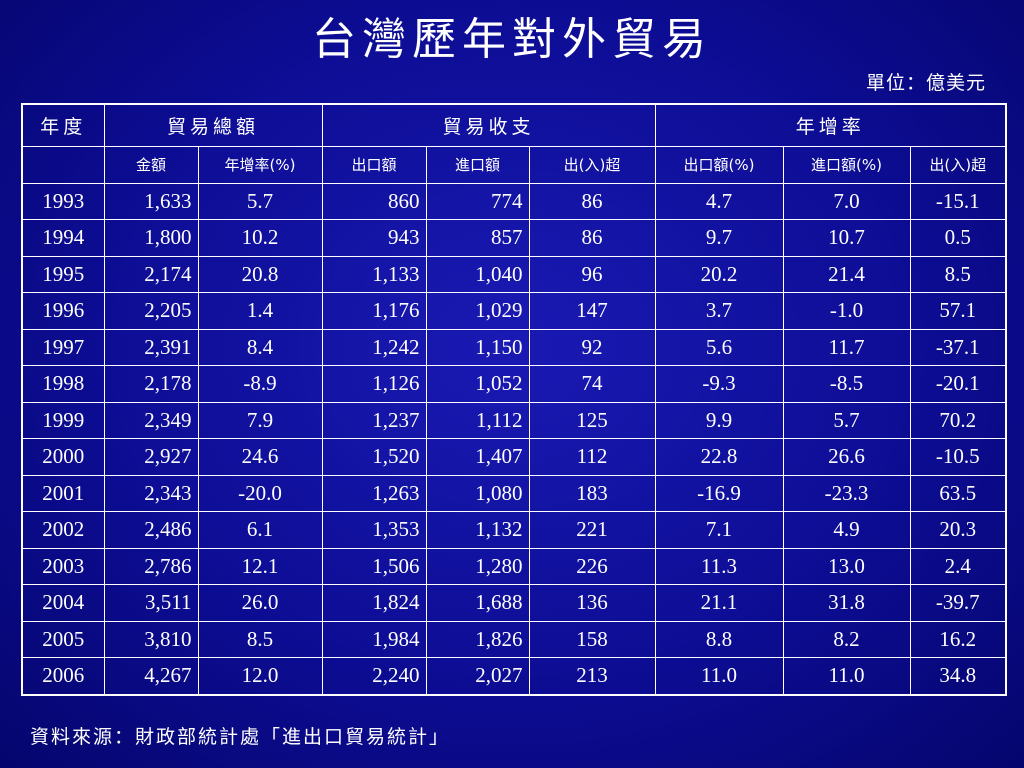 The height and width of the screenshot is (768, 1024). What do you see at coordinates (374, 420) in the screenshot?
I see `value-cell: 1,237` at bounding box center [374, 420].